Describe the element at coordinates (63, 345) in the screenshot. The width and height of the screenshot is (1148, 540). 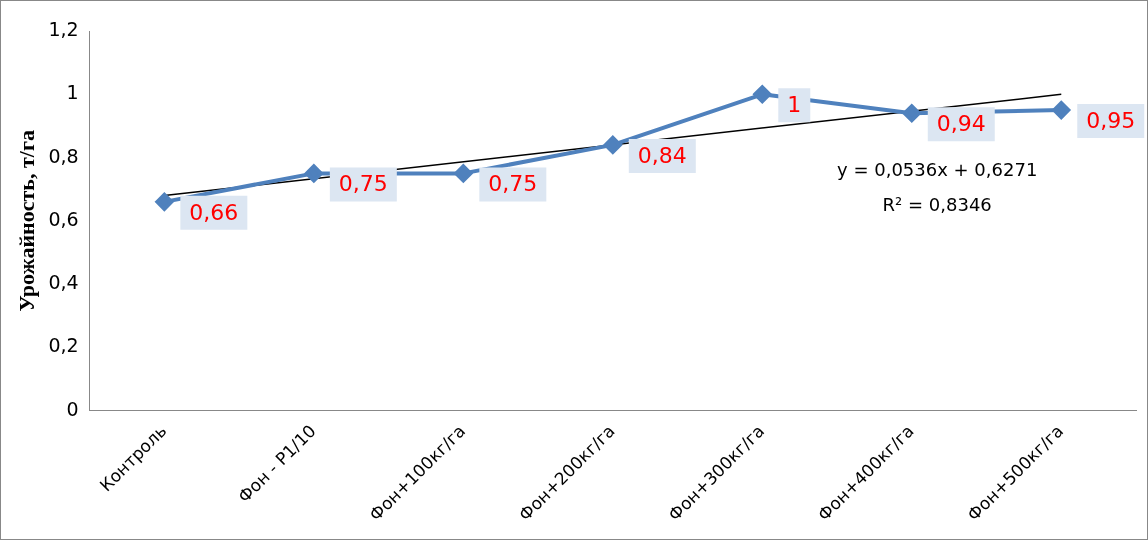
I see `y-tick-label: 0,2` at that location.